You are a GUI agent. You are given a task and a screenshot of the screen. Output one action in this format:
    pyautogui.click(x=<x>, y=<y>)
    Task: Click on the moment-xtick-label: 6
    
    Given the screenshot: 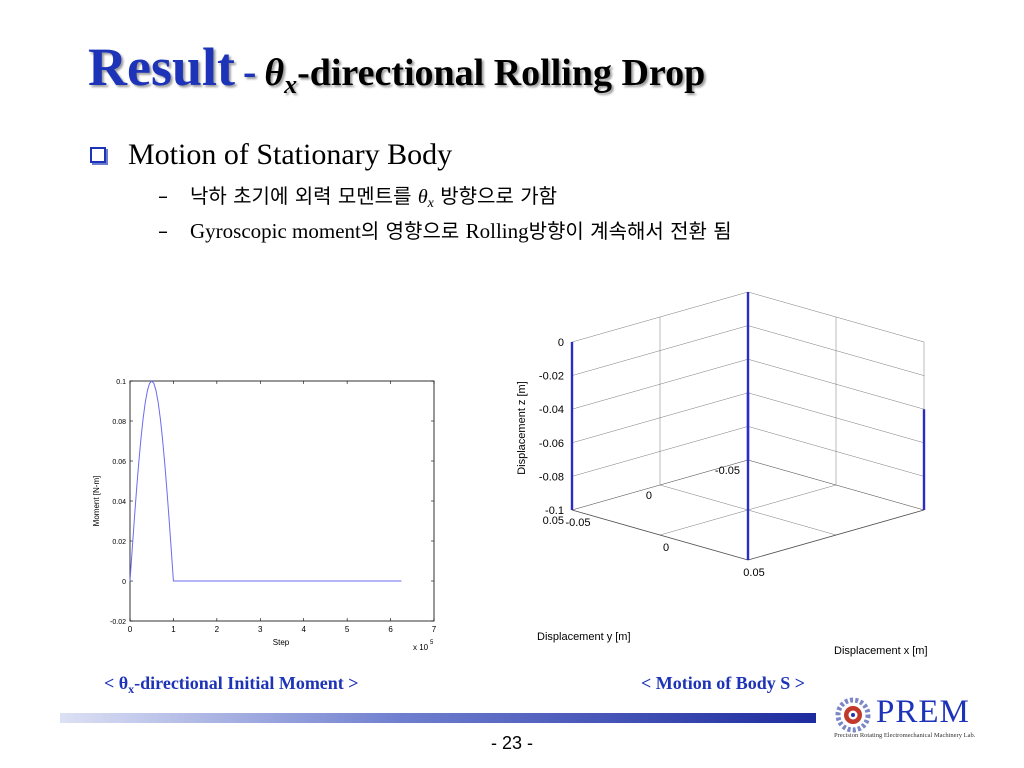 What is the action you would take?
    pyautogui.click(x=390, y=629)
    